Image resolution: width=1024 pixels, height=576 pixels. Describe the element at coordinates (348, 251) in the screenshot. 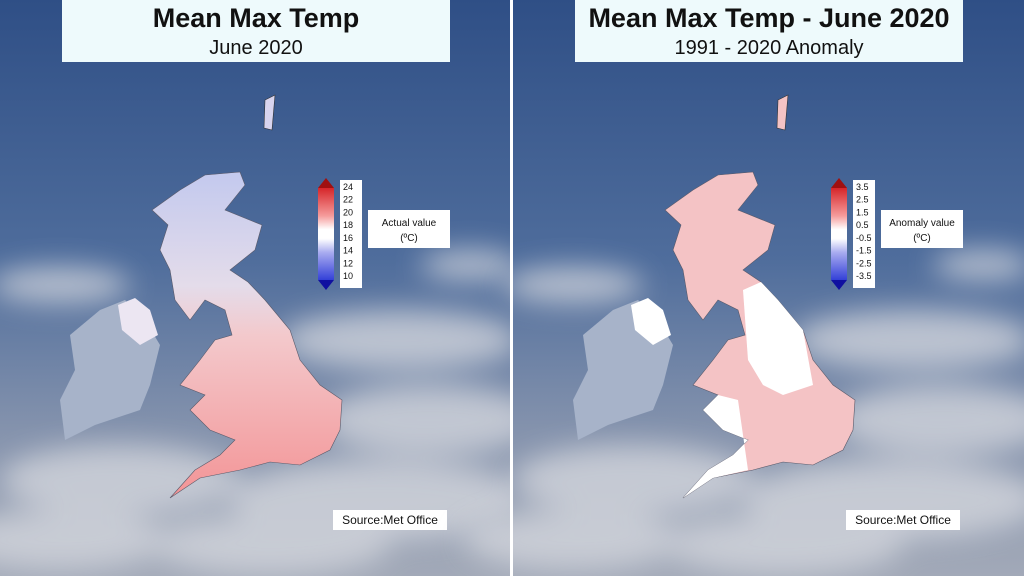

I see `colorbar-tick: 14` at that location.